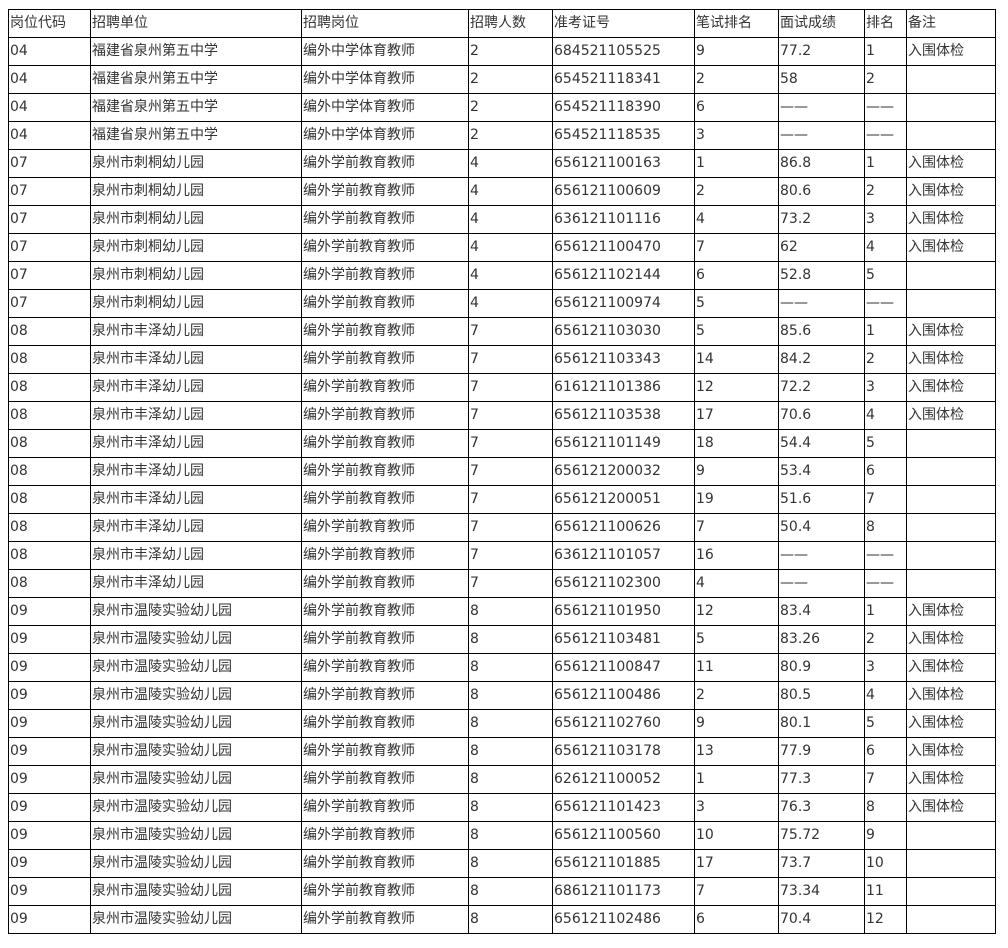 This screenshot has width=1008, height=948. Describe the element at coordinates (885, 639) in the screenshot. I see `cell-rank: 2` at that location.